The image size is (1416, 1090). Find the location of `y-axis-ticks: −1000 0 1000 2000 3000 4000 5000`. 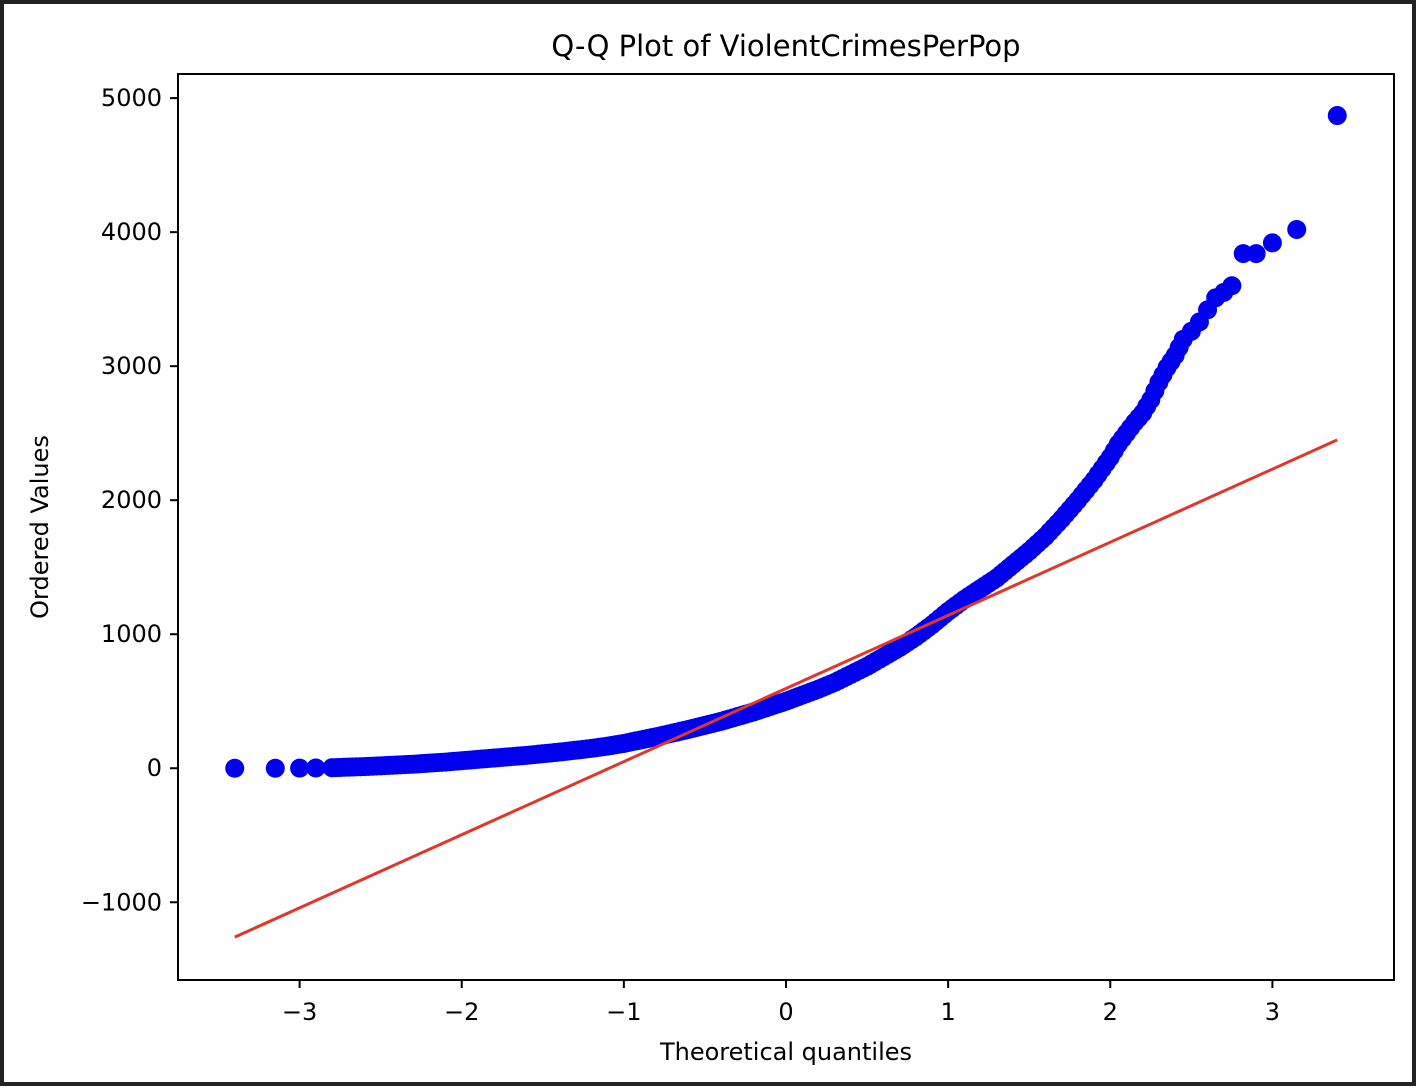

y-axis-ticks: −1000 0 1000 2000 3000 4000 5000 is located at coordinates (129, 500).